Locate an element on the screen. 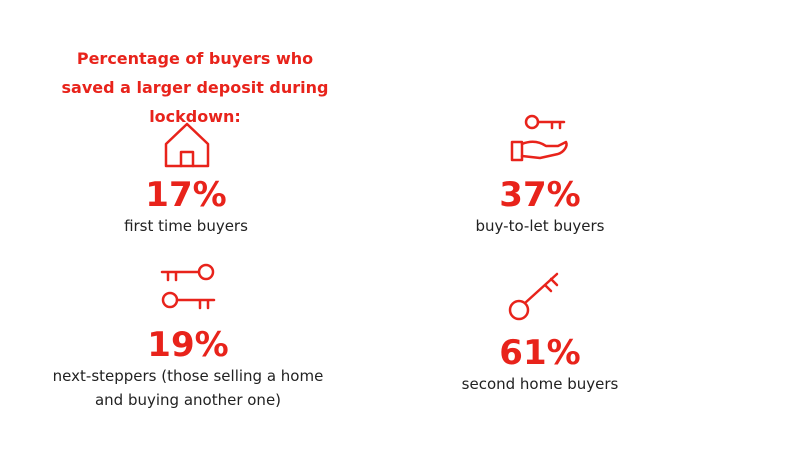 The image size is (802, 475). stat-label: second home buyers is located at coordinates (540, 384).